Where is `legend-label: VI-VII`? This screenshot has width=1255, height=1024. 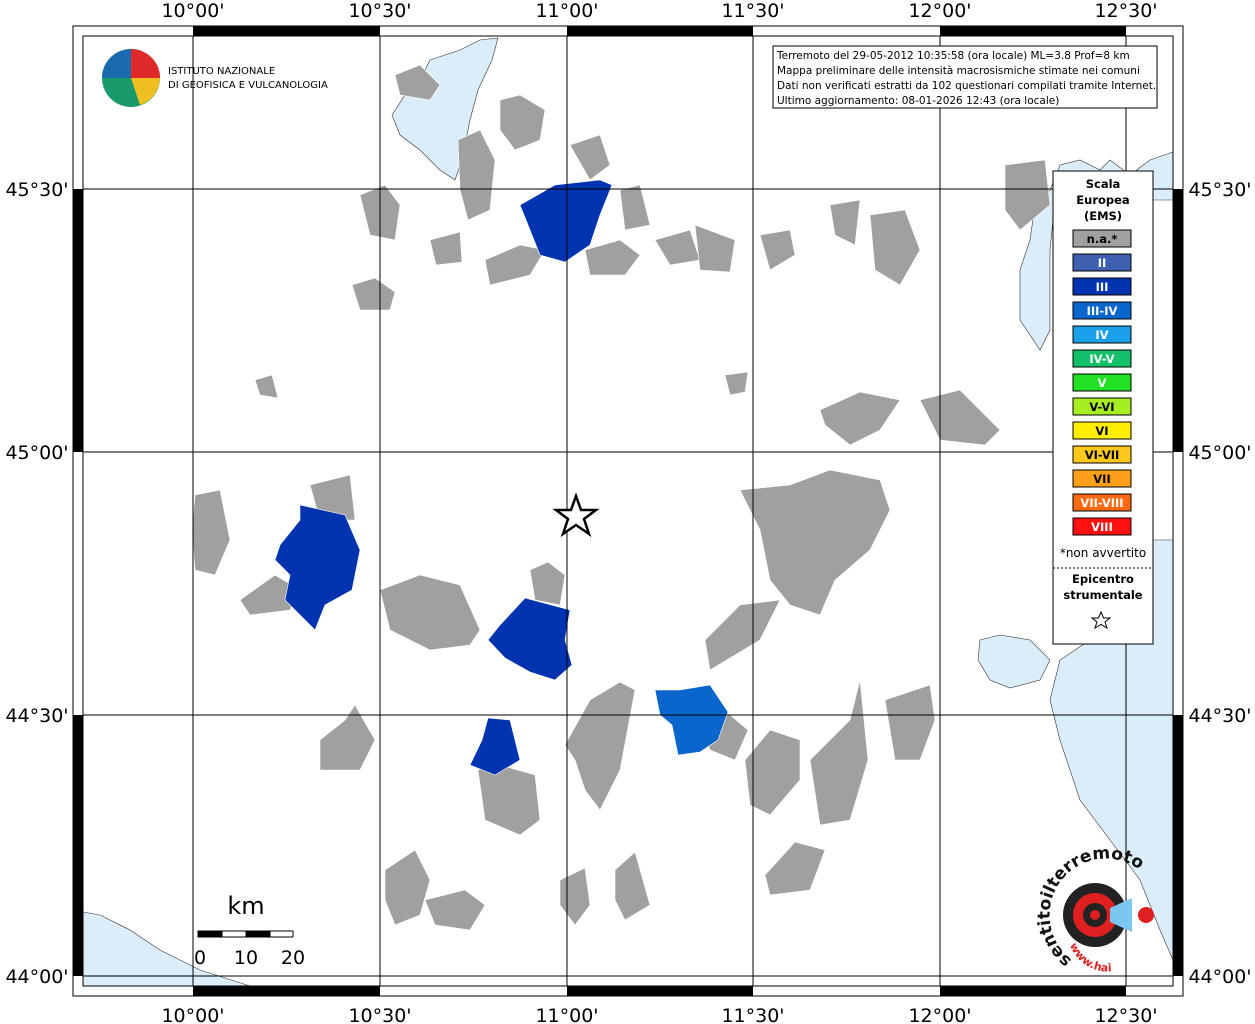
legend-label: VI-VII is located at coordinates (1102, 455).